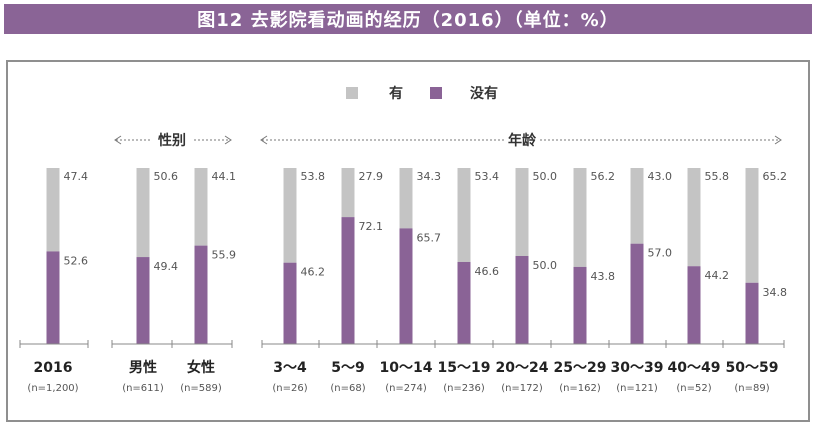 The height and width of the screenshot is (428, 816). Describe the element at coordinates (52, 388) in the screenshot. I see `sample-size-label: (n=1,200)` at that location.